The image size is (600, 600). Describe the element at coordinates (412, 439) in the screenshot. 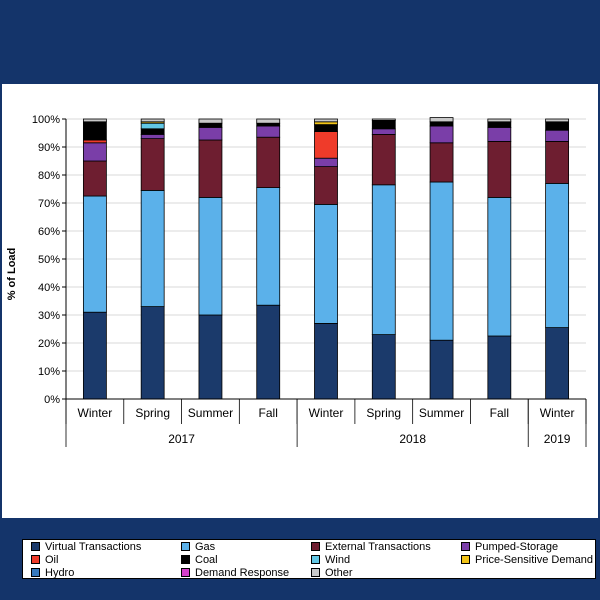

I see `x-group-label: 2018` at that location.